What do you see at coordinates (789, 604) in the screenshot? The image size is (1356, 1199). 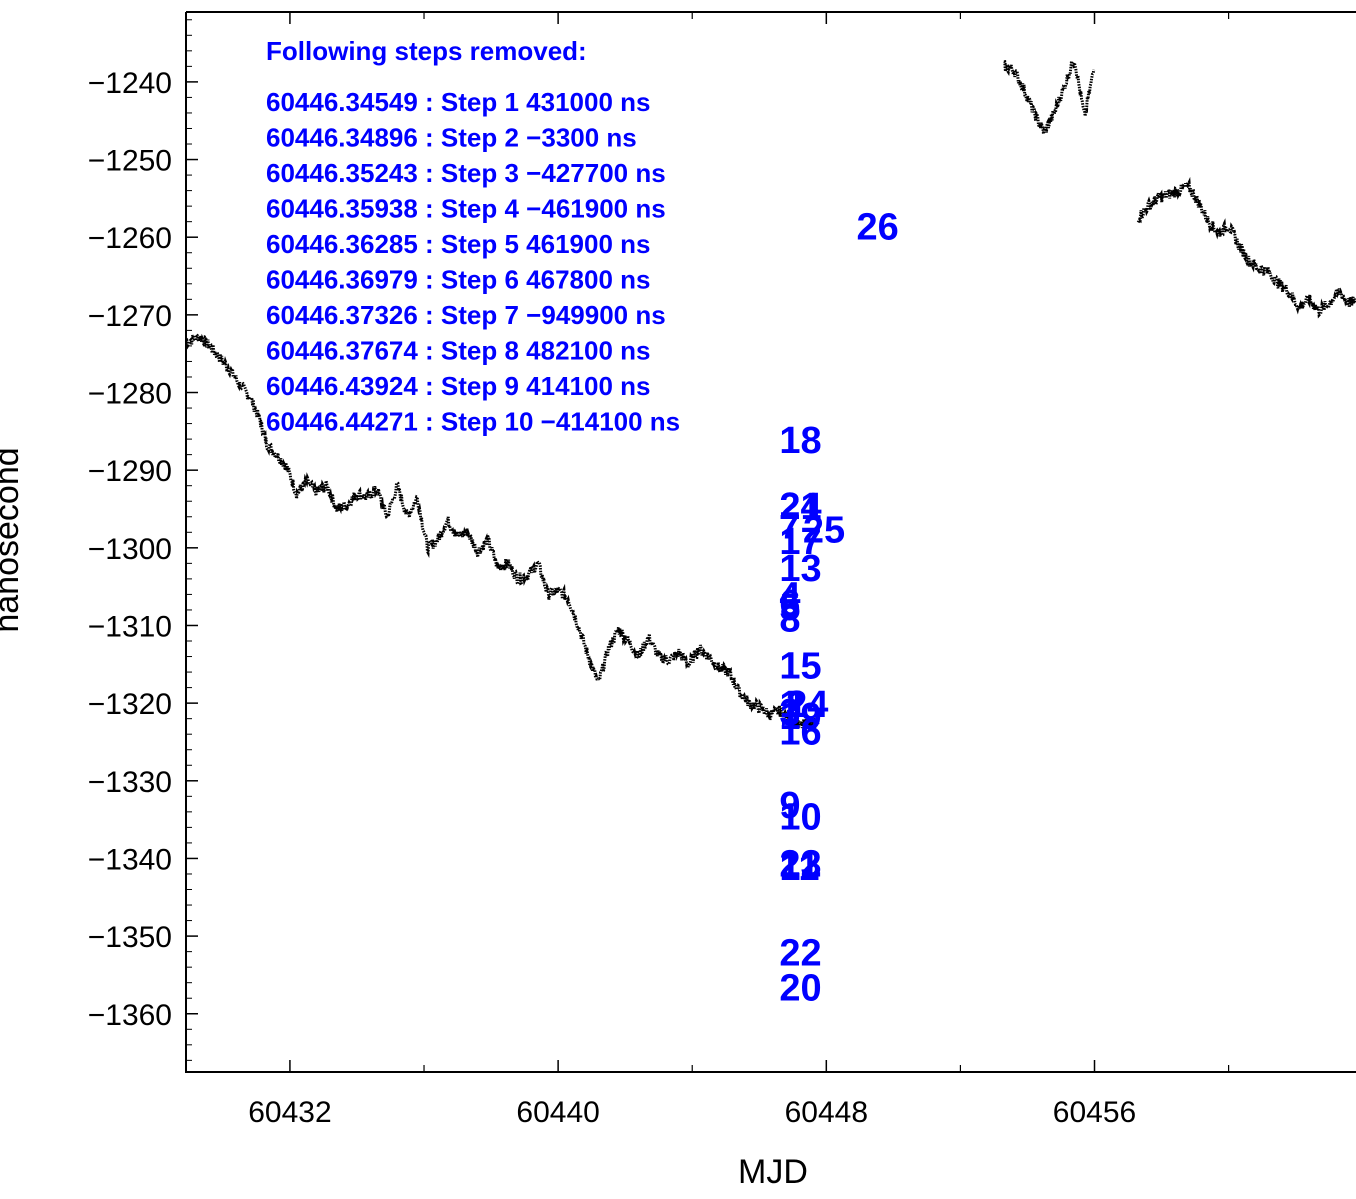 I see `step-marker-6: 6` at bounding box center [789, 604].